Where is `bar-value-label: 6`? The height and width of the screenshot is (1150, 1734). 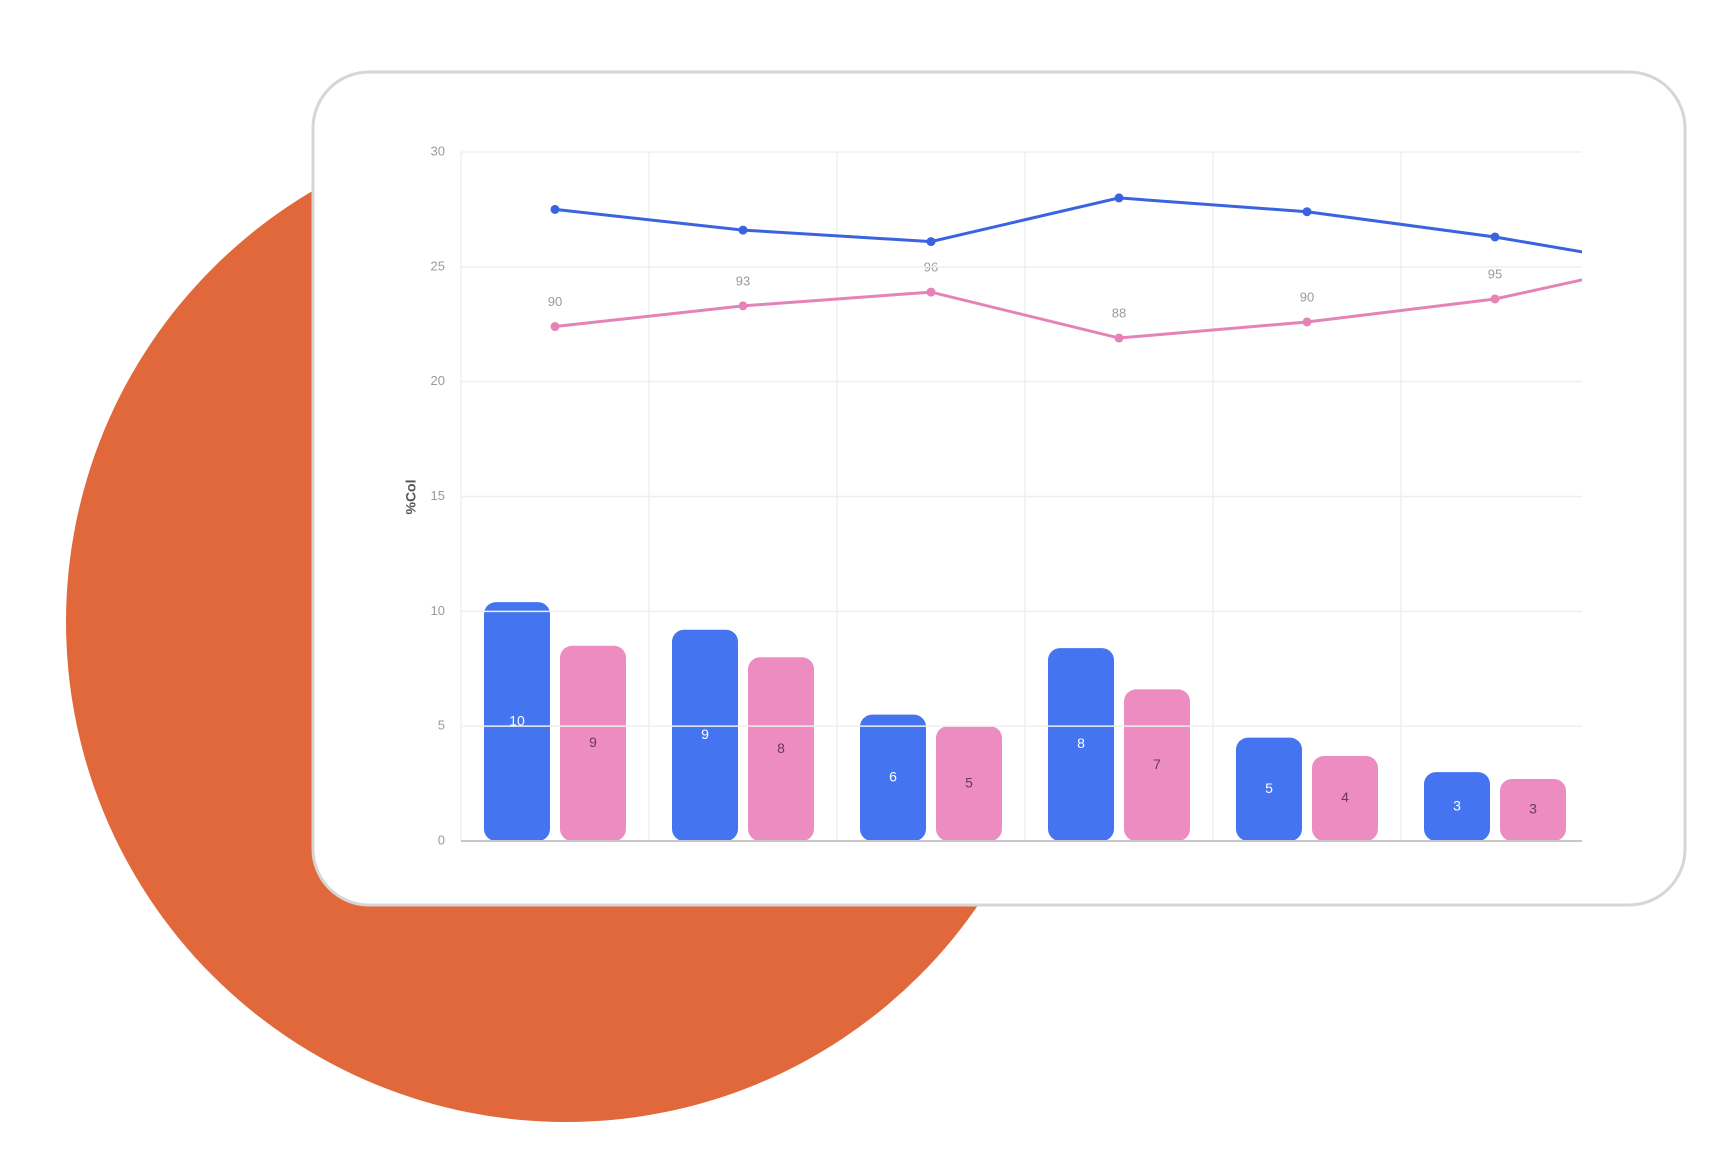
bar-value-label: 6 is located at coordinates (893, 777).